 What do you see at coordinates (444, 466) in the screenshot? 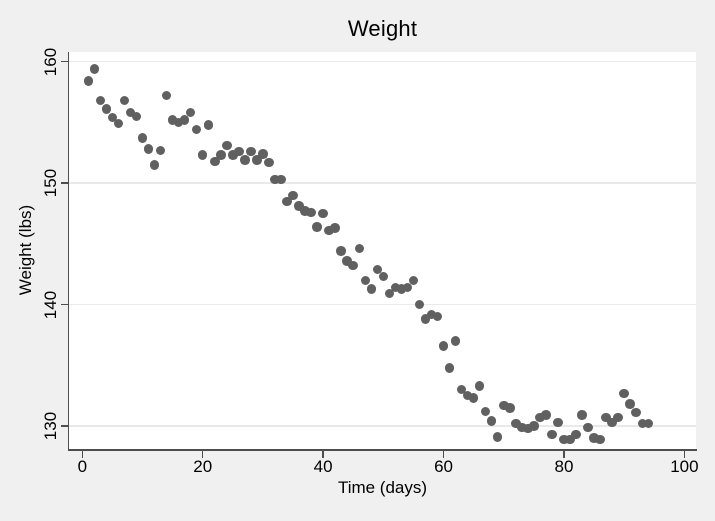
I see `x-tick-label-60: 60` at bounding box center [444, 466].